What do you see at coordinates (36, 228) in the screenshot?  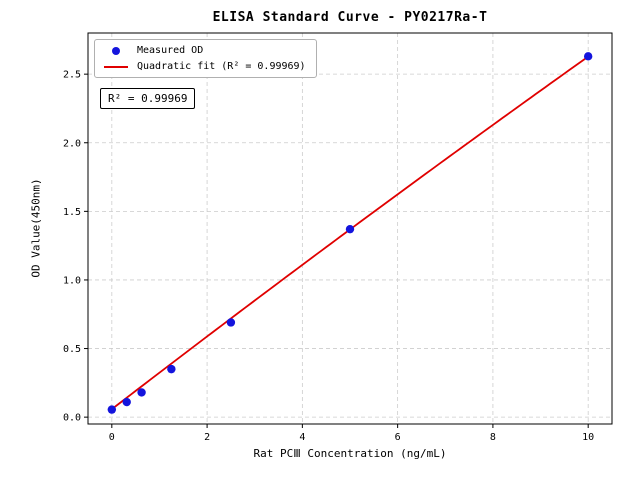 I see `y-axis-label: OD Value(450nm)` at bounding box center [36, 228].